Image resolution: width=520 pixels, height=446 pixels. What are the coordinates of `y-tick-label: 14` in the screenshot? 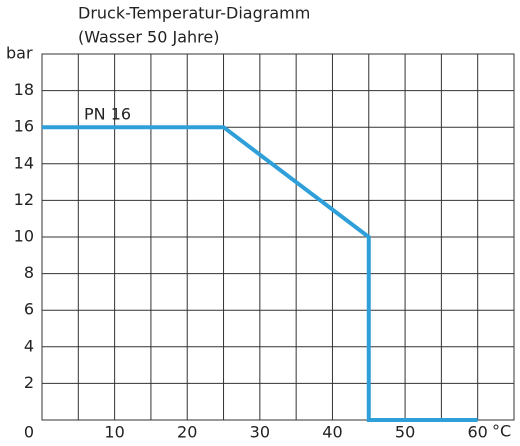 It's located at (24, 162).